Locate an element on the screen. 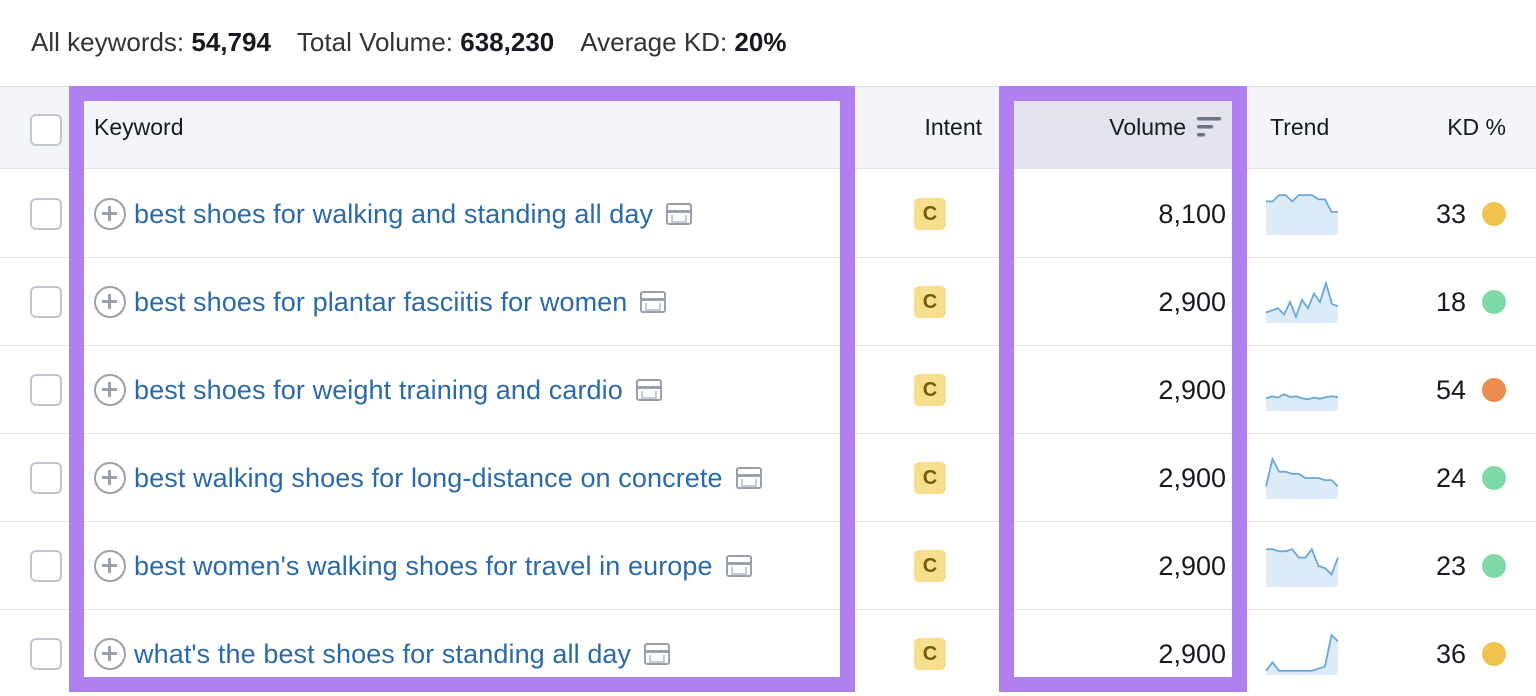 This screenshot has height=696, width=1536. kd-column-header: KD % is located at coordinates (1476, 127).